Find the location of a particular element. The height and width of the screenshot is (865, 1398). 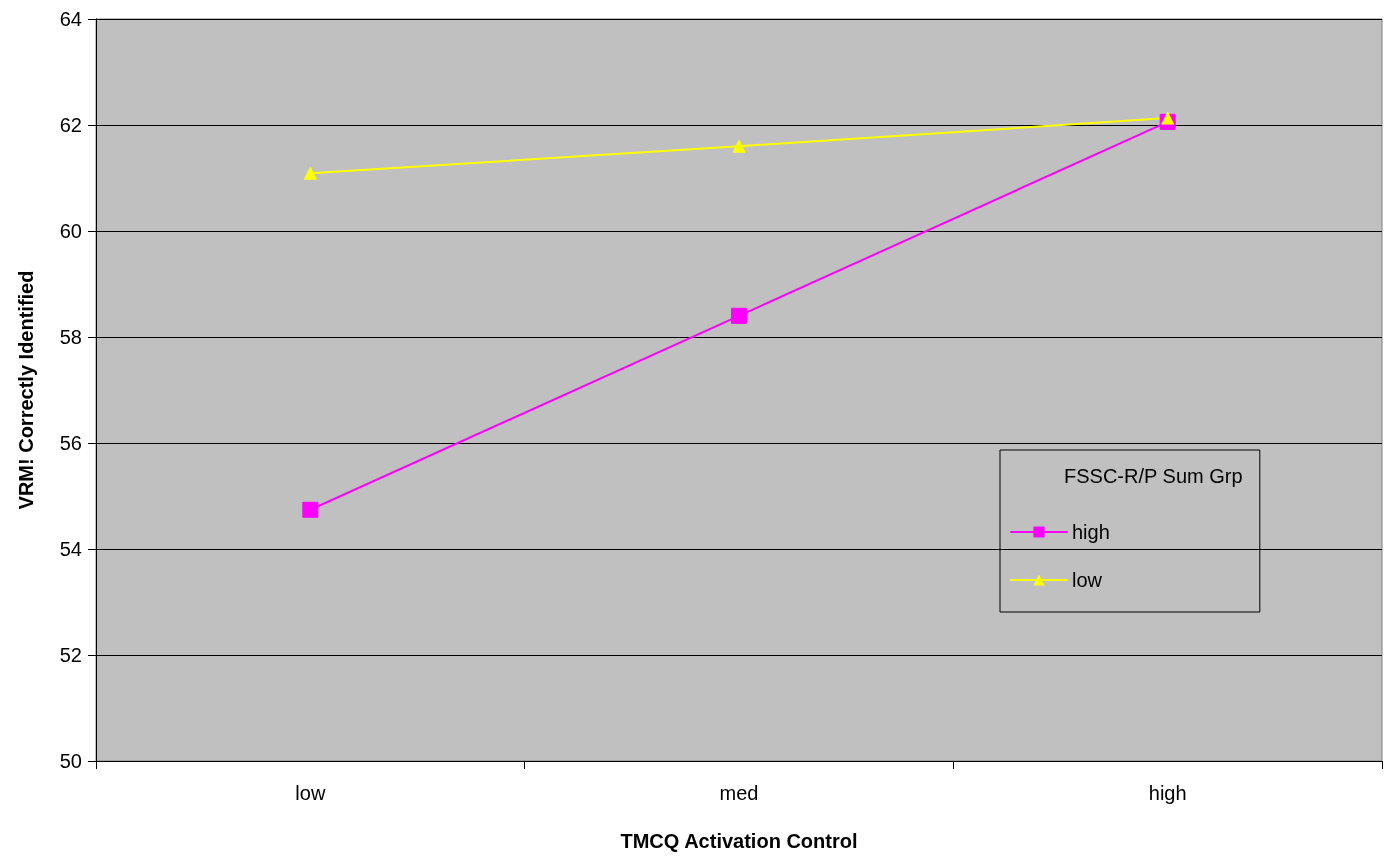

y-tick-label: 50 is located at coordinates (70, 761).